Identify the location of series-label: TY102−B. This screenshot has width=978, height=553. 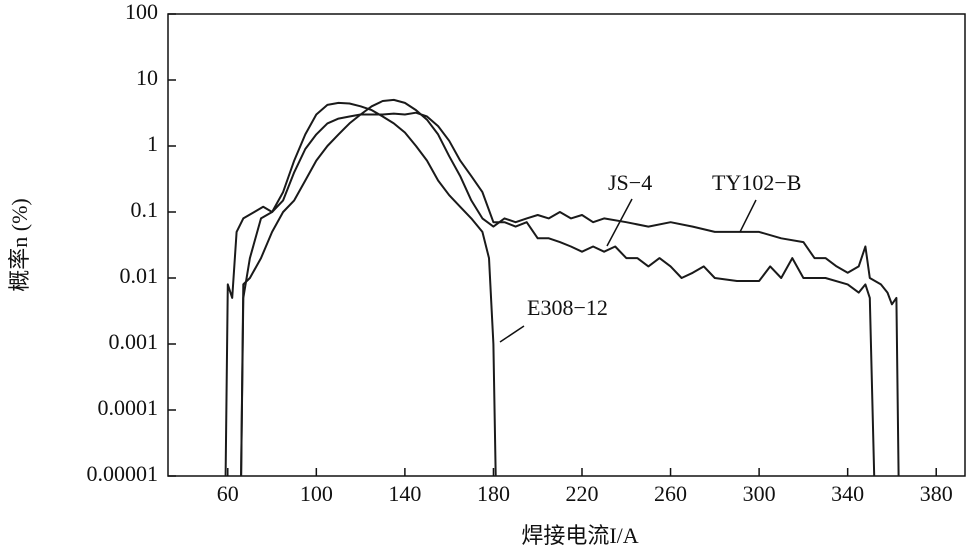
(756, 182).